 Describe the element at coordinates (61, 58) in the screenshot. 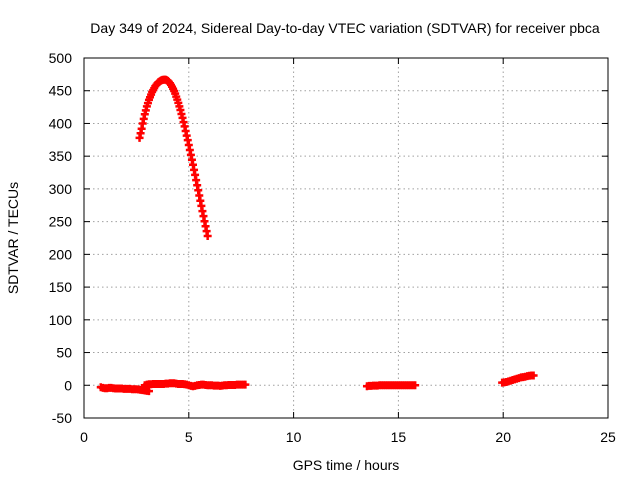

I see `y-tick-label-11: 500` at that location.